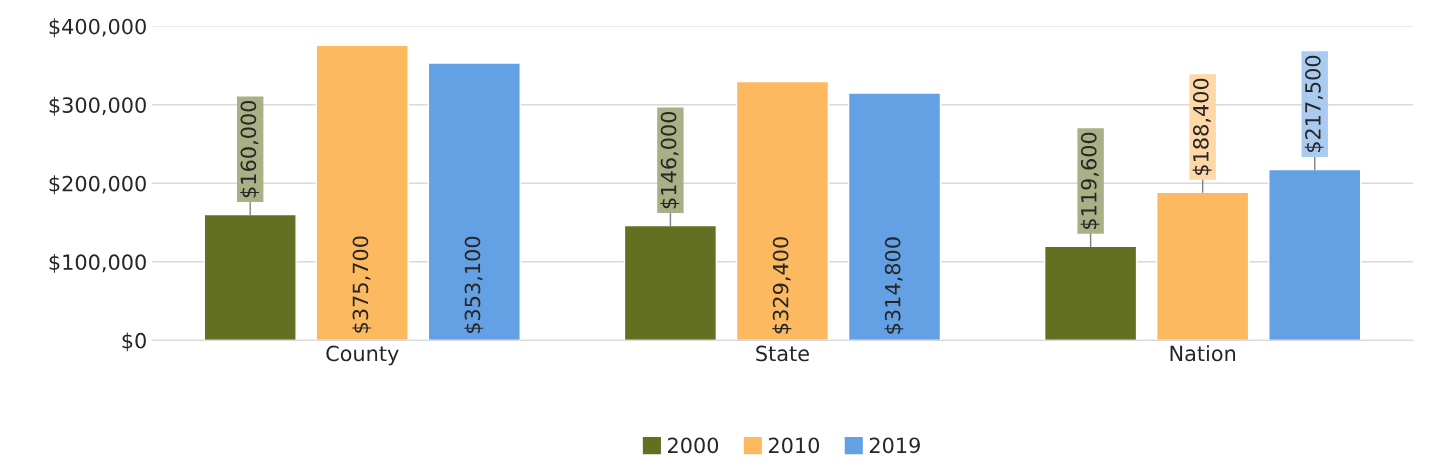 The image size is (1449, 476). What do you see at coordinates (1202, 126) in the screenshot?
I see `data-label: $188,400` at bounding box center [1202, 126].